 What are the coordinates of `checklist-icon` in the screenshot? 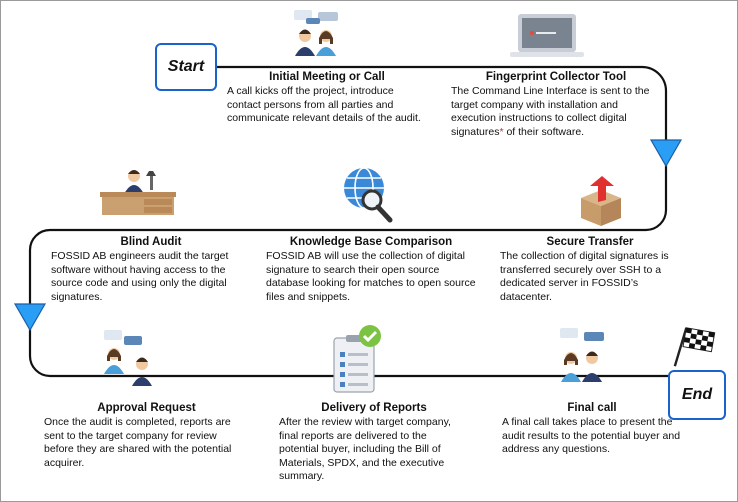 It's located at (357, 359).